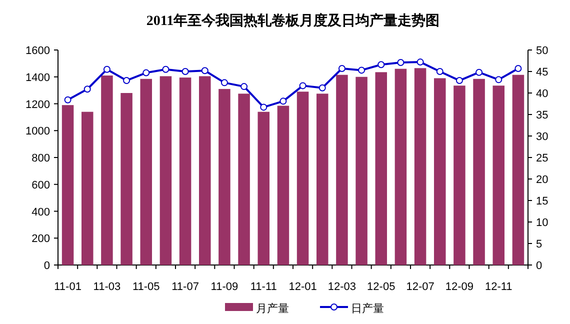 The image size is (570, 324). I want to click on y2-tick-label: 45, so click(542, 72).